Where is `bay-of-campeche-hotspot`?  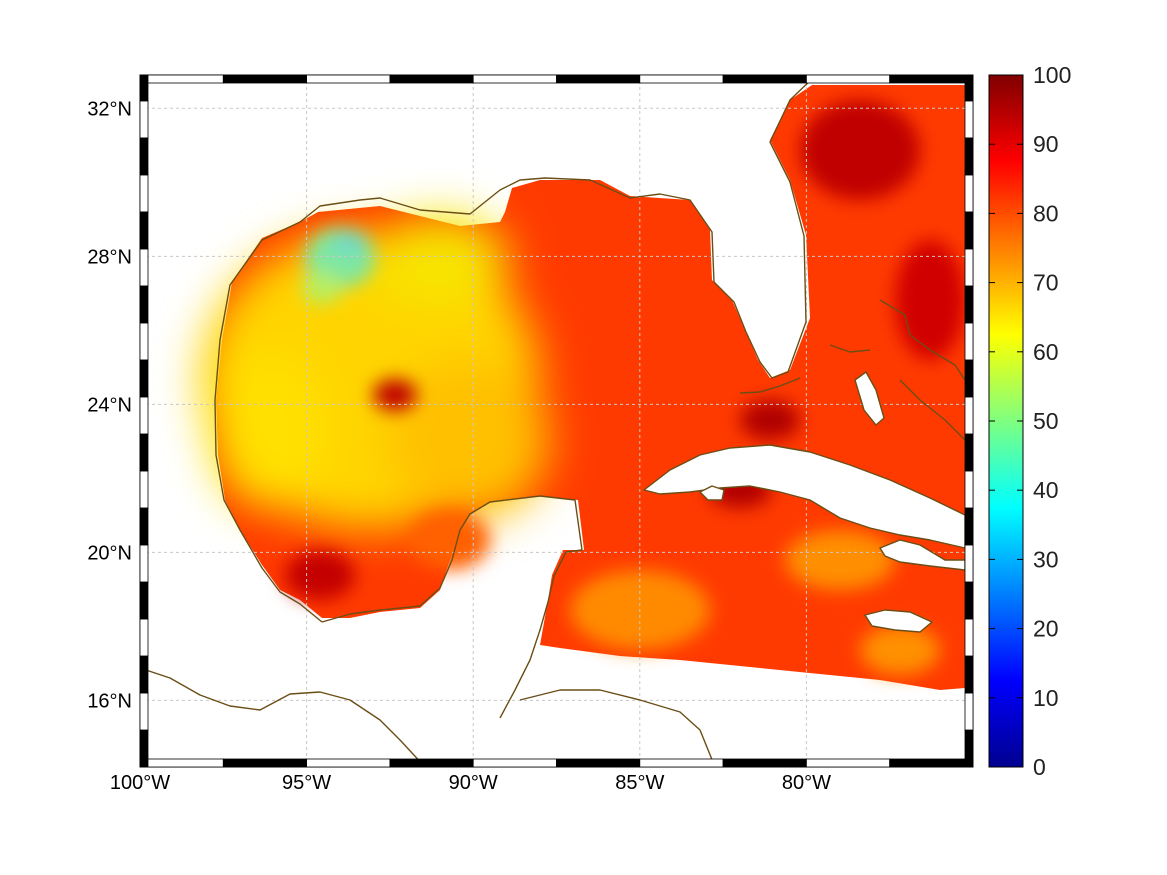
bay-of-campeche-hotspot is located at coordinates (320, 575).